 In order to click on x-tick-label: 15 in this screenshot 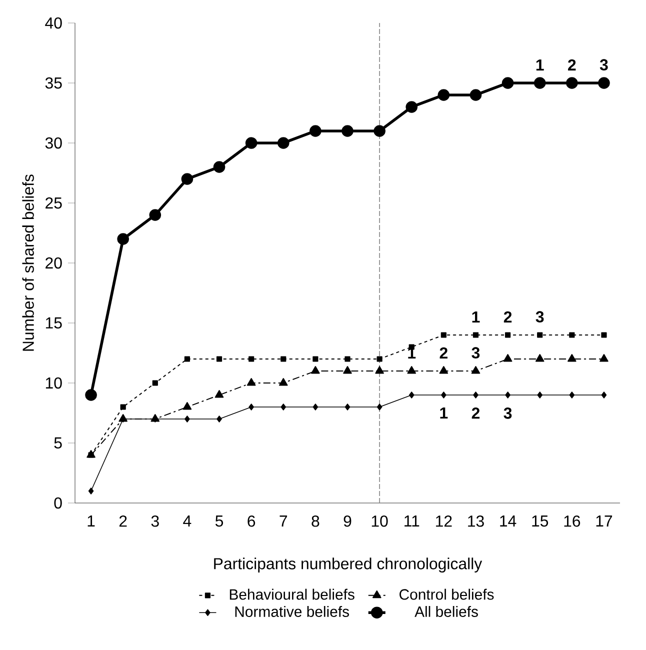, I will do `click(540, 521)`.